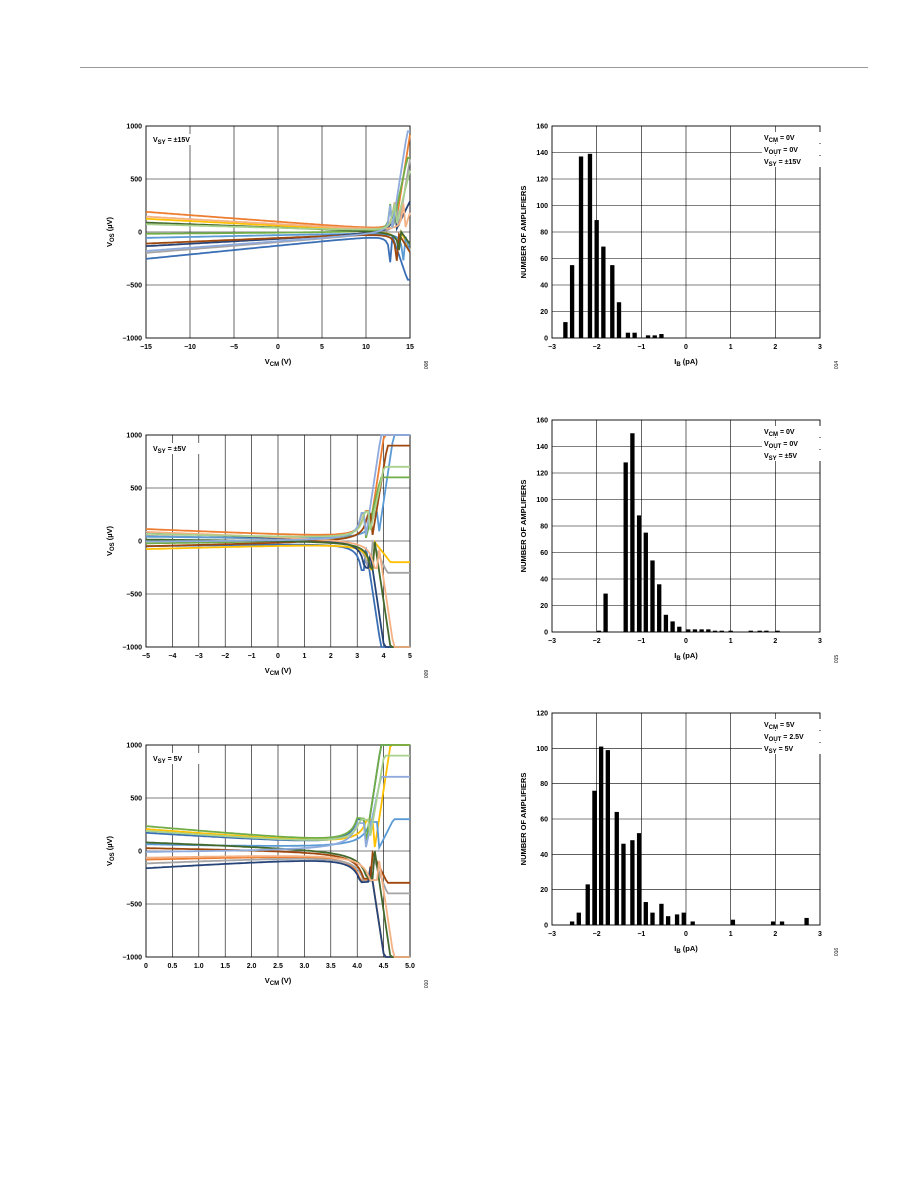 The width and height of the screenshot is (918, 1188). Describe the element at coordinates (410, 656) in the screenshot. I see `x-tick-label: 5` at that location.